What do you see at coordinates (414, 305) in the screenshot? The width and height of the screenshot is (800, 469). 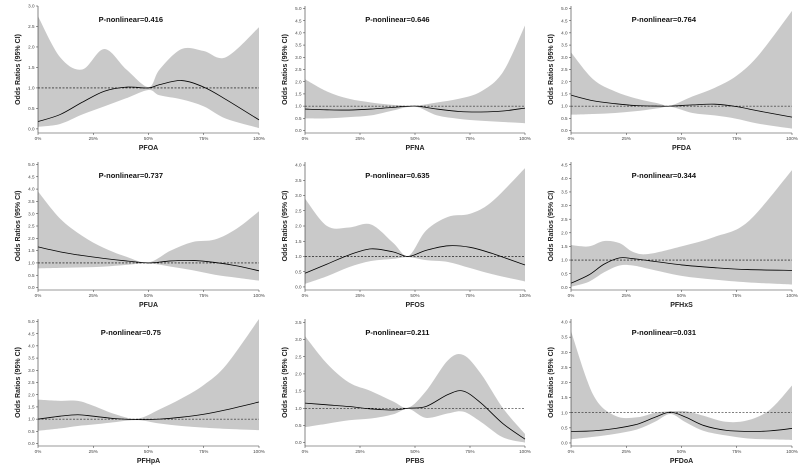 I see `x-axis-label: PFOS` at bounding box center [414, 305].